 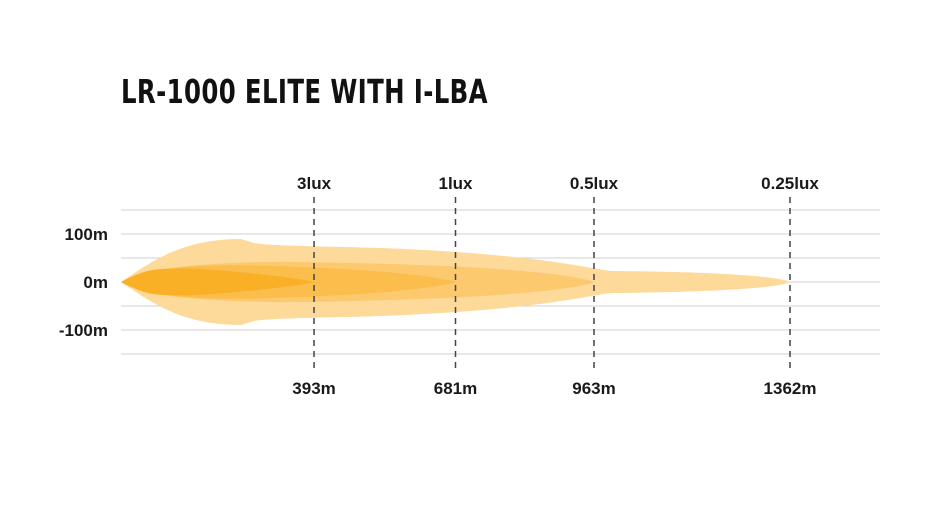 What do you see at coordinates (593, 388) in the screenshot?
I see `distance-label: 963m` at bounding box center [593, 388].